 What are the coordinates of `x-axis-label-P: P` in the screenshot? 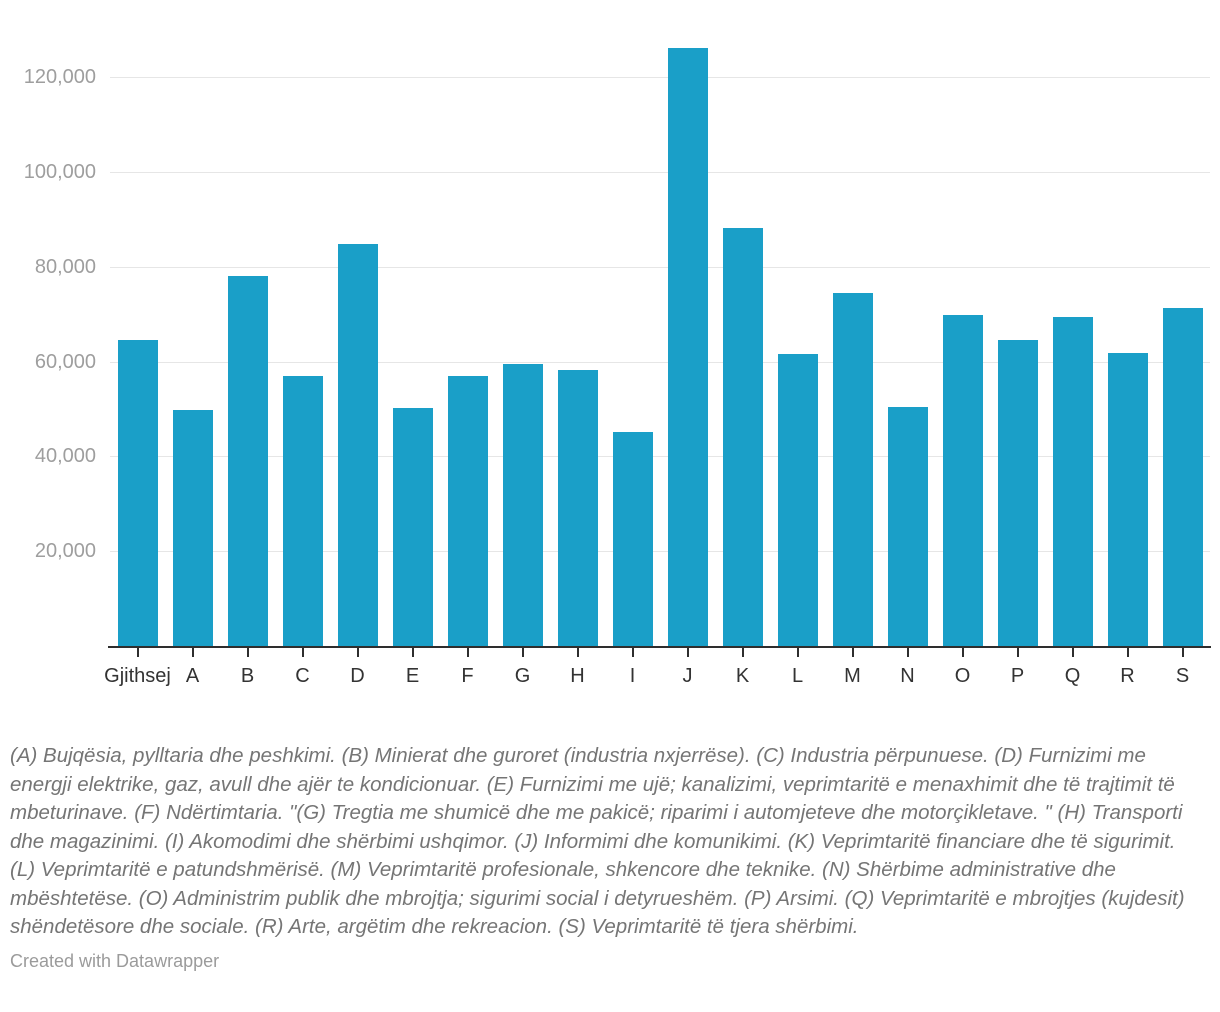 It's located at (1017, 676).